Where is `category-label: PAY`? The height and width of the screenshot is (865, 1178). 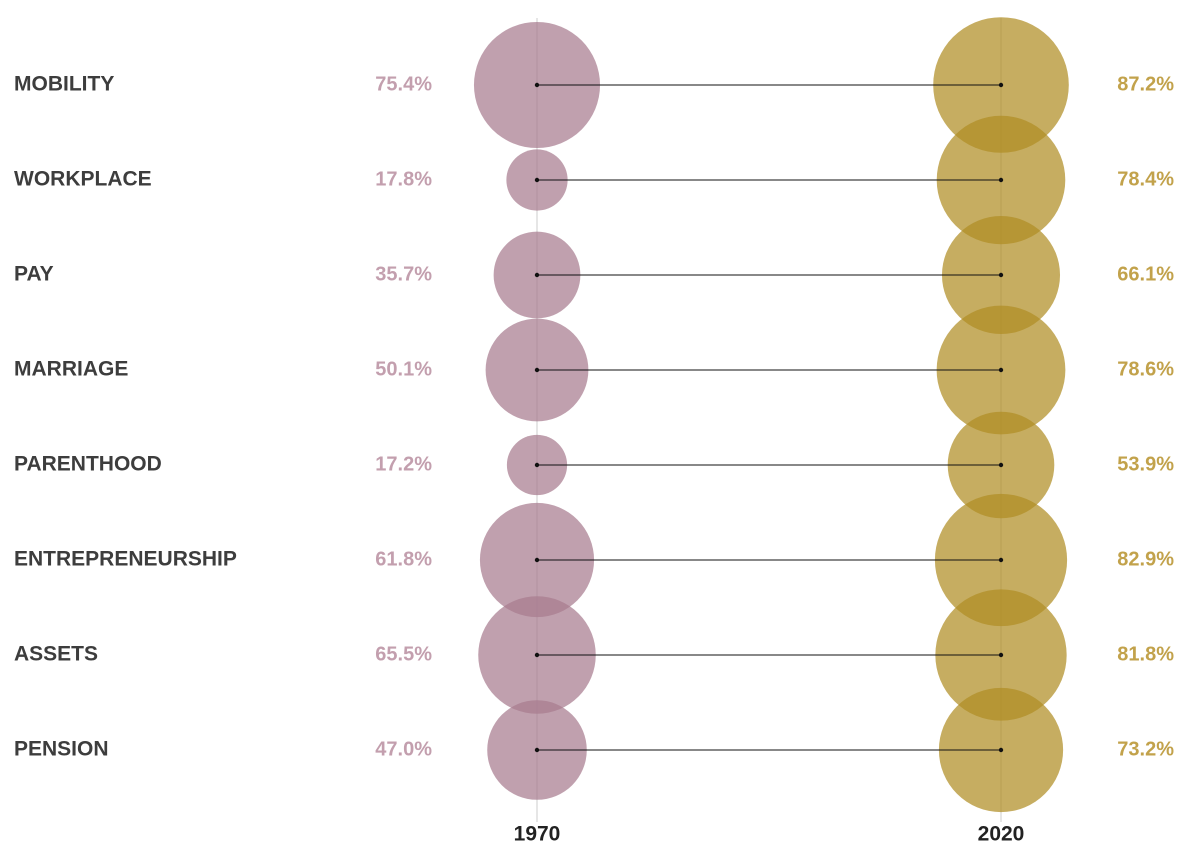
category-label: PAY is located at coordinates (34, 274).